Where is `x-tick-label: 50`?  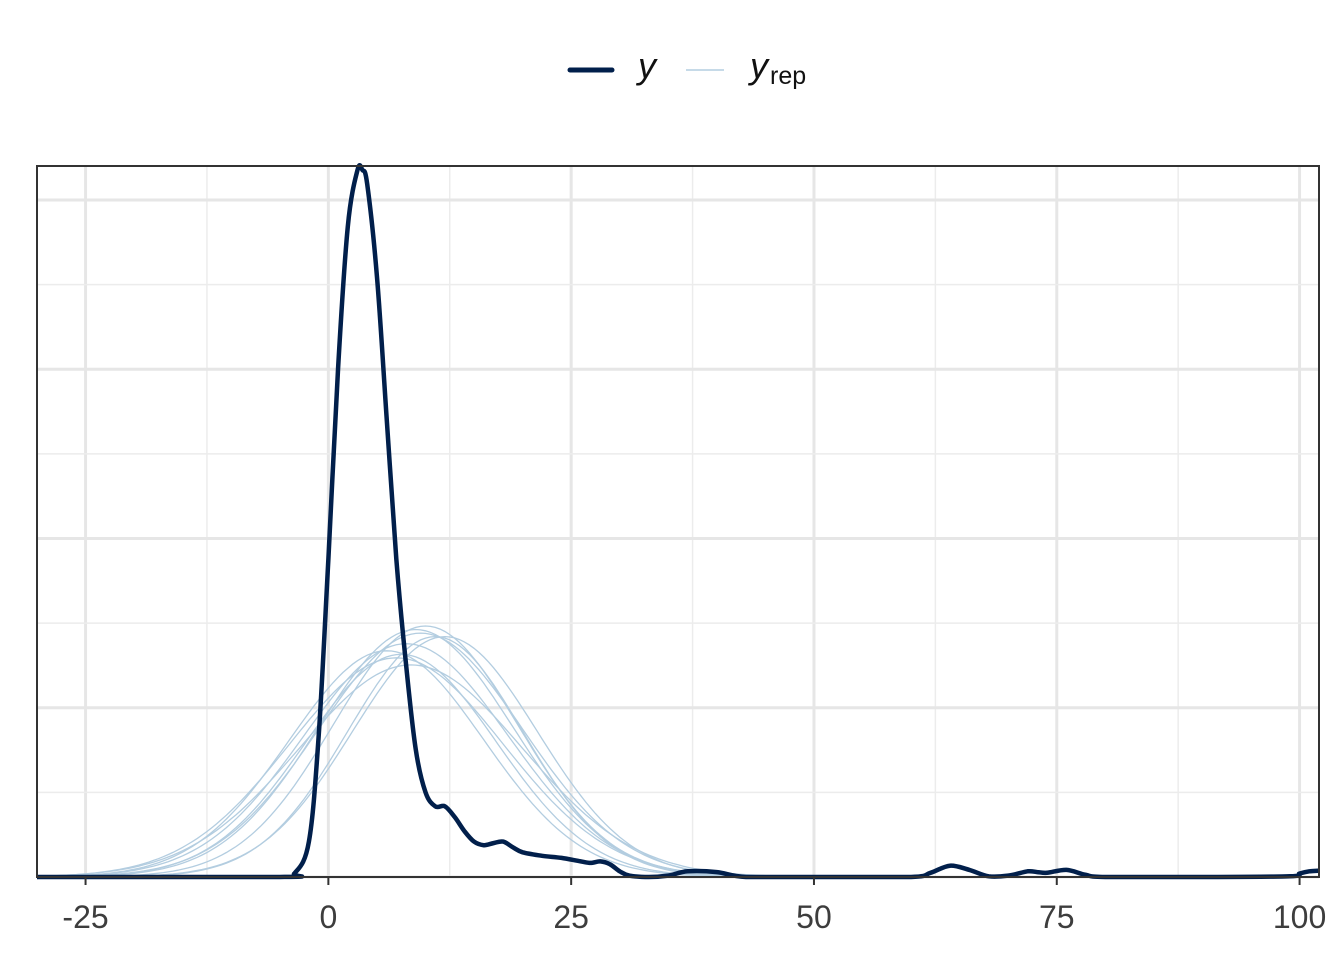 x-tick-label: 50 is located at coordinates (814, 917).